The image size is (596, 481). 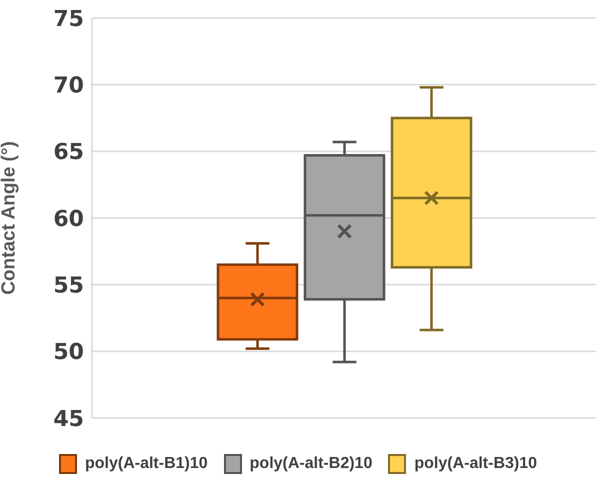 I want to click on legend-label: poly(A-alt-B3)10, so click(x=476, y=464).